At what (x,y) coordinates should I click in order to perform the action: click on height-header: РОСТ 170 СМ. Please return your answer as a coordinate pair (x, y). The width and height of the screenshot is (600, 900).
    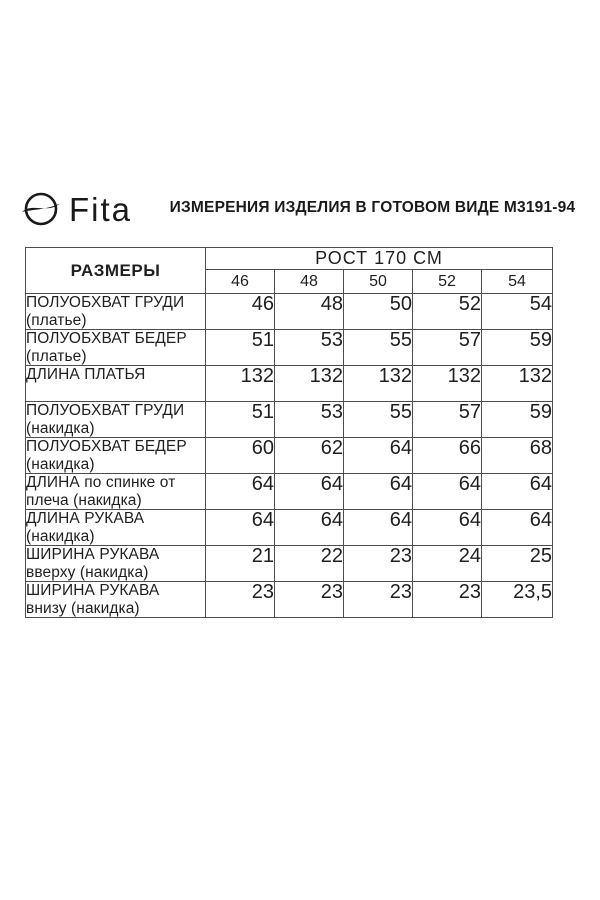
    Looking at the image, I should click on (379, 258).